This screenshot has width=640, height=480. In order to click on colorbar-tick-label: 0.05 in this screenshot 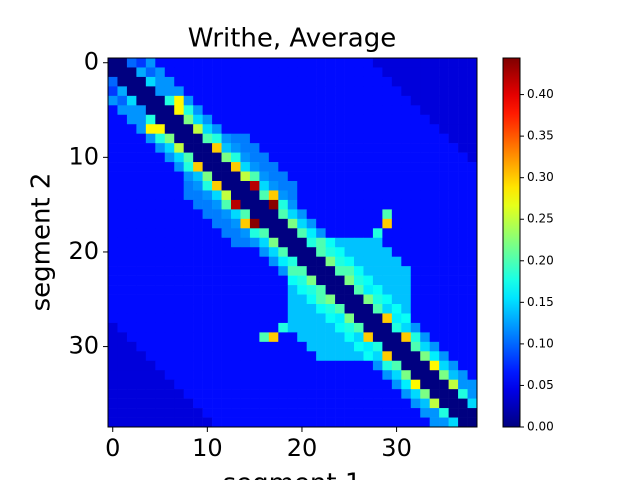, I will do `click(540, 385)`.